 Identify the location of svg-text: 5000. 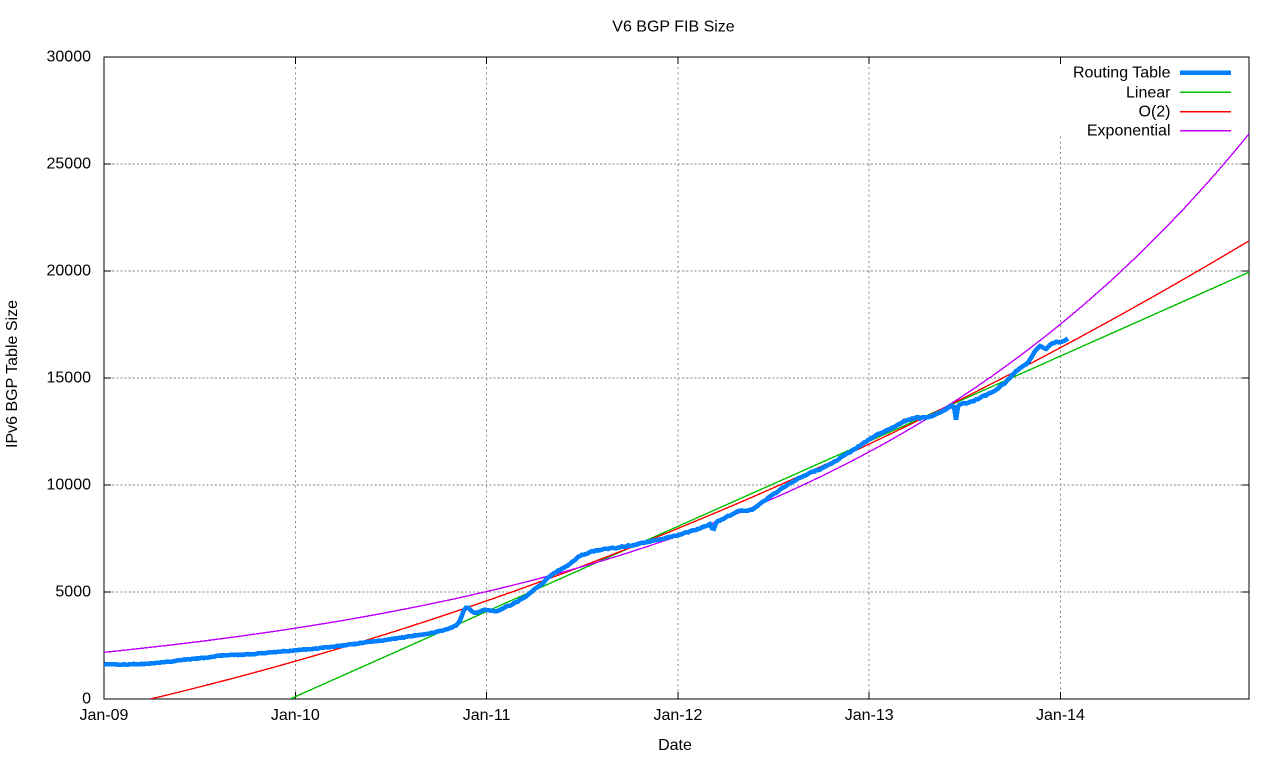
(73, 592).